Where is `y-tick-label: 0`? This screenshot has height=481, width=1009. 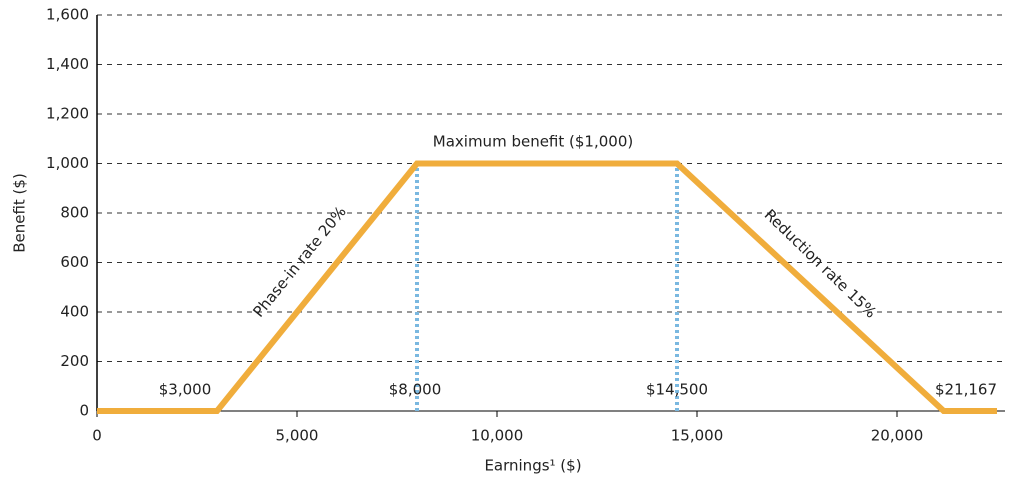
y-tick-label: 0 is located at coordinates (84, 411).